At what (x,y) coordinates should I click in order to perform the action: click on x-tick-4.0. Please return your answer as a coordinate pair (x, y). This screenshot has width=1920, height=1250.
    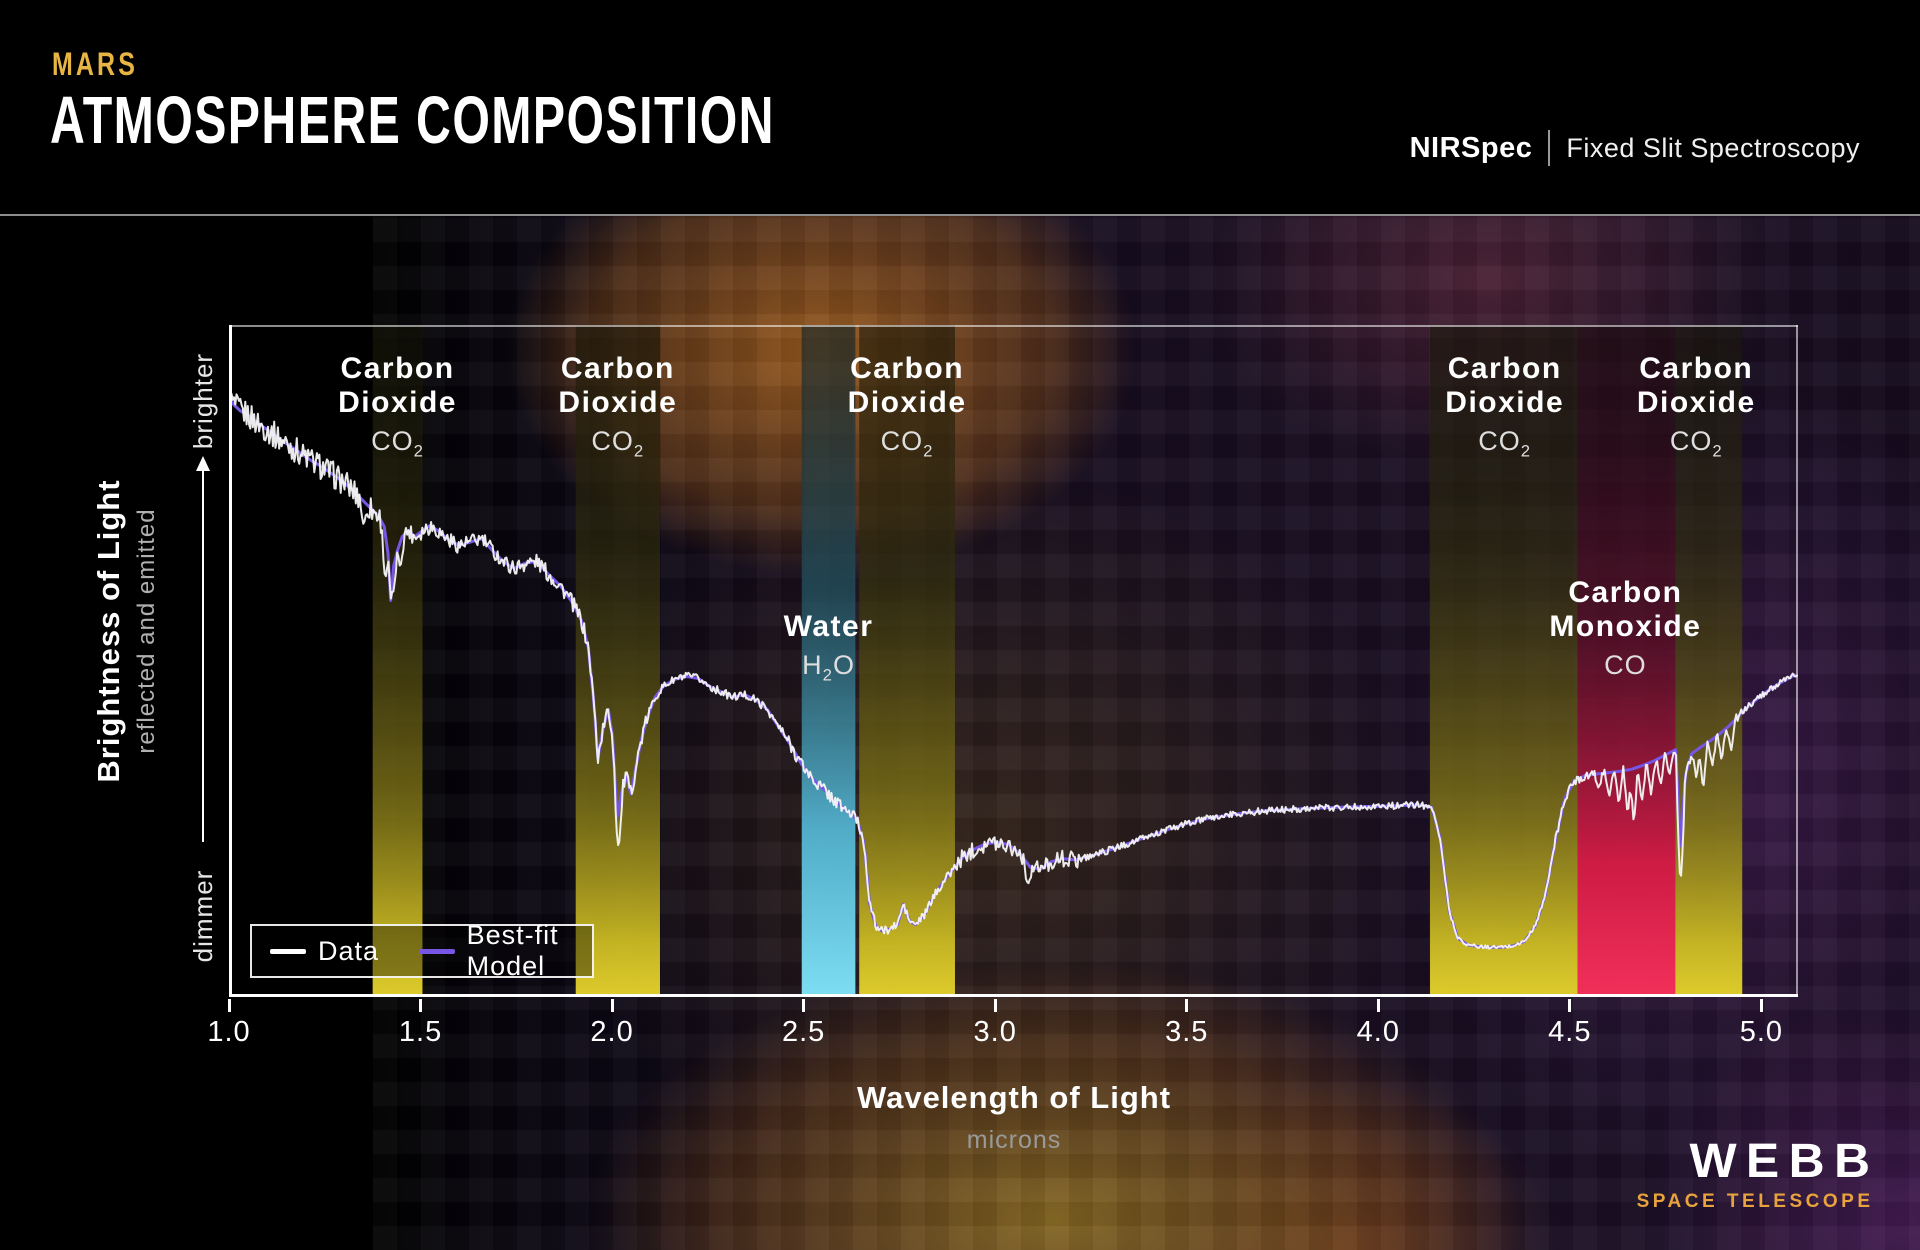
    Looking at the image, I should click on (1378, 1005).